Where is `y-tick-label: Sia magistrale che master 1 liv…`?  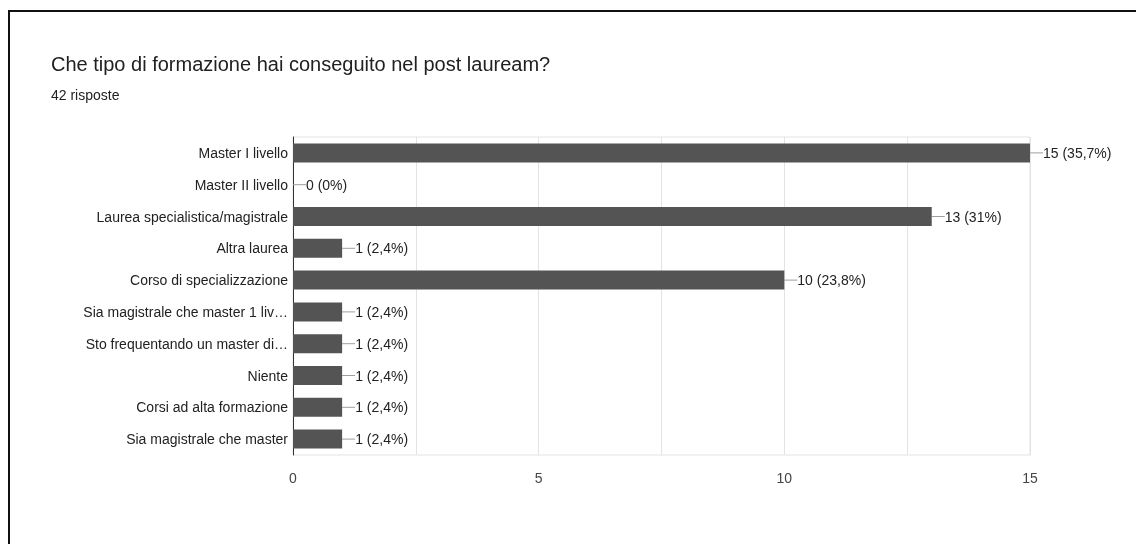 y-tick-label: Sia magistrale che master 1 liv… is located at coordinates (185, 311).